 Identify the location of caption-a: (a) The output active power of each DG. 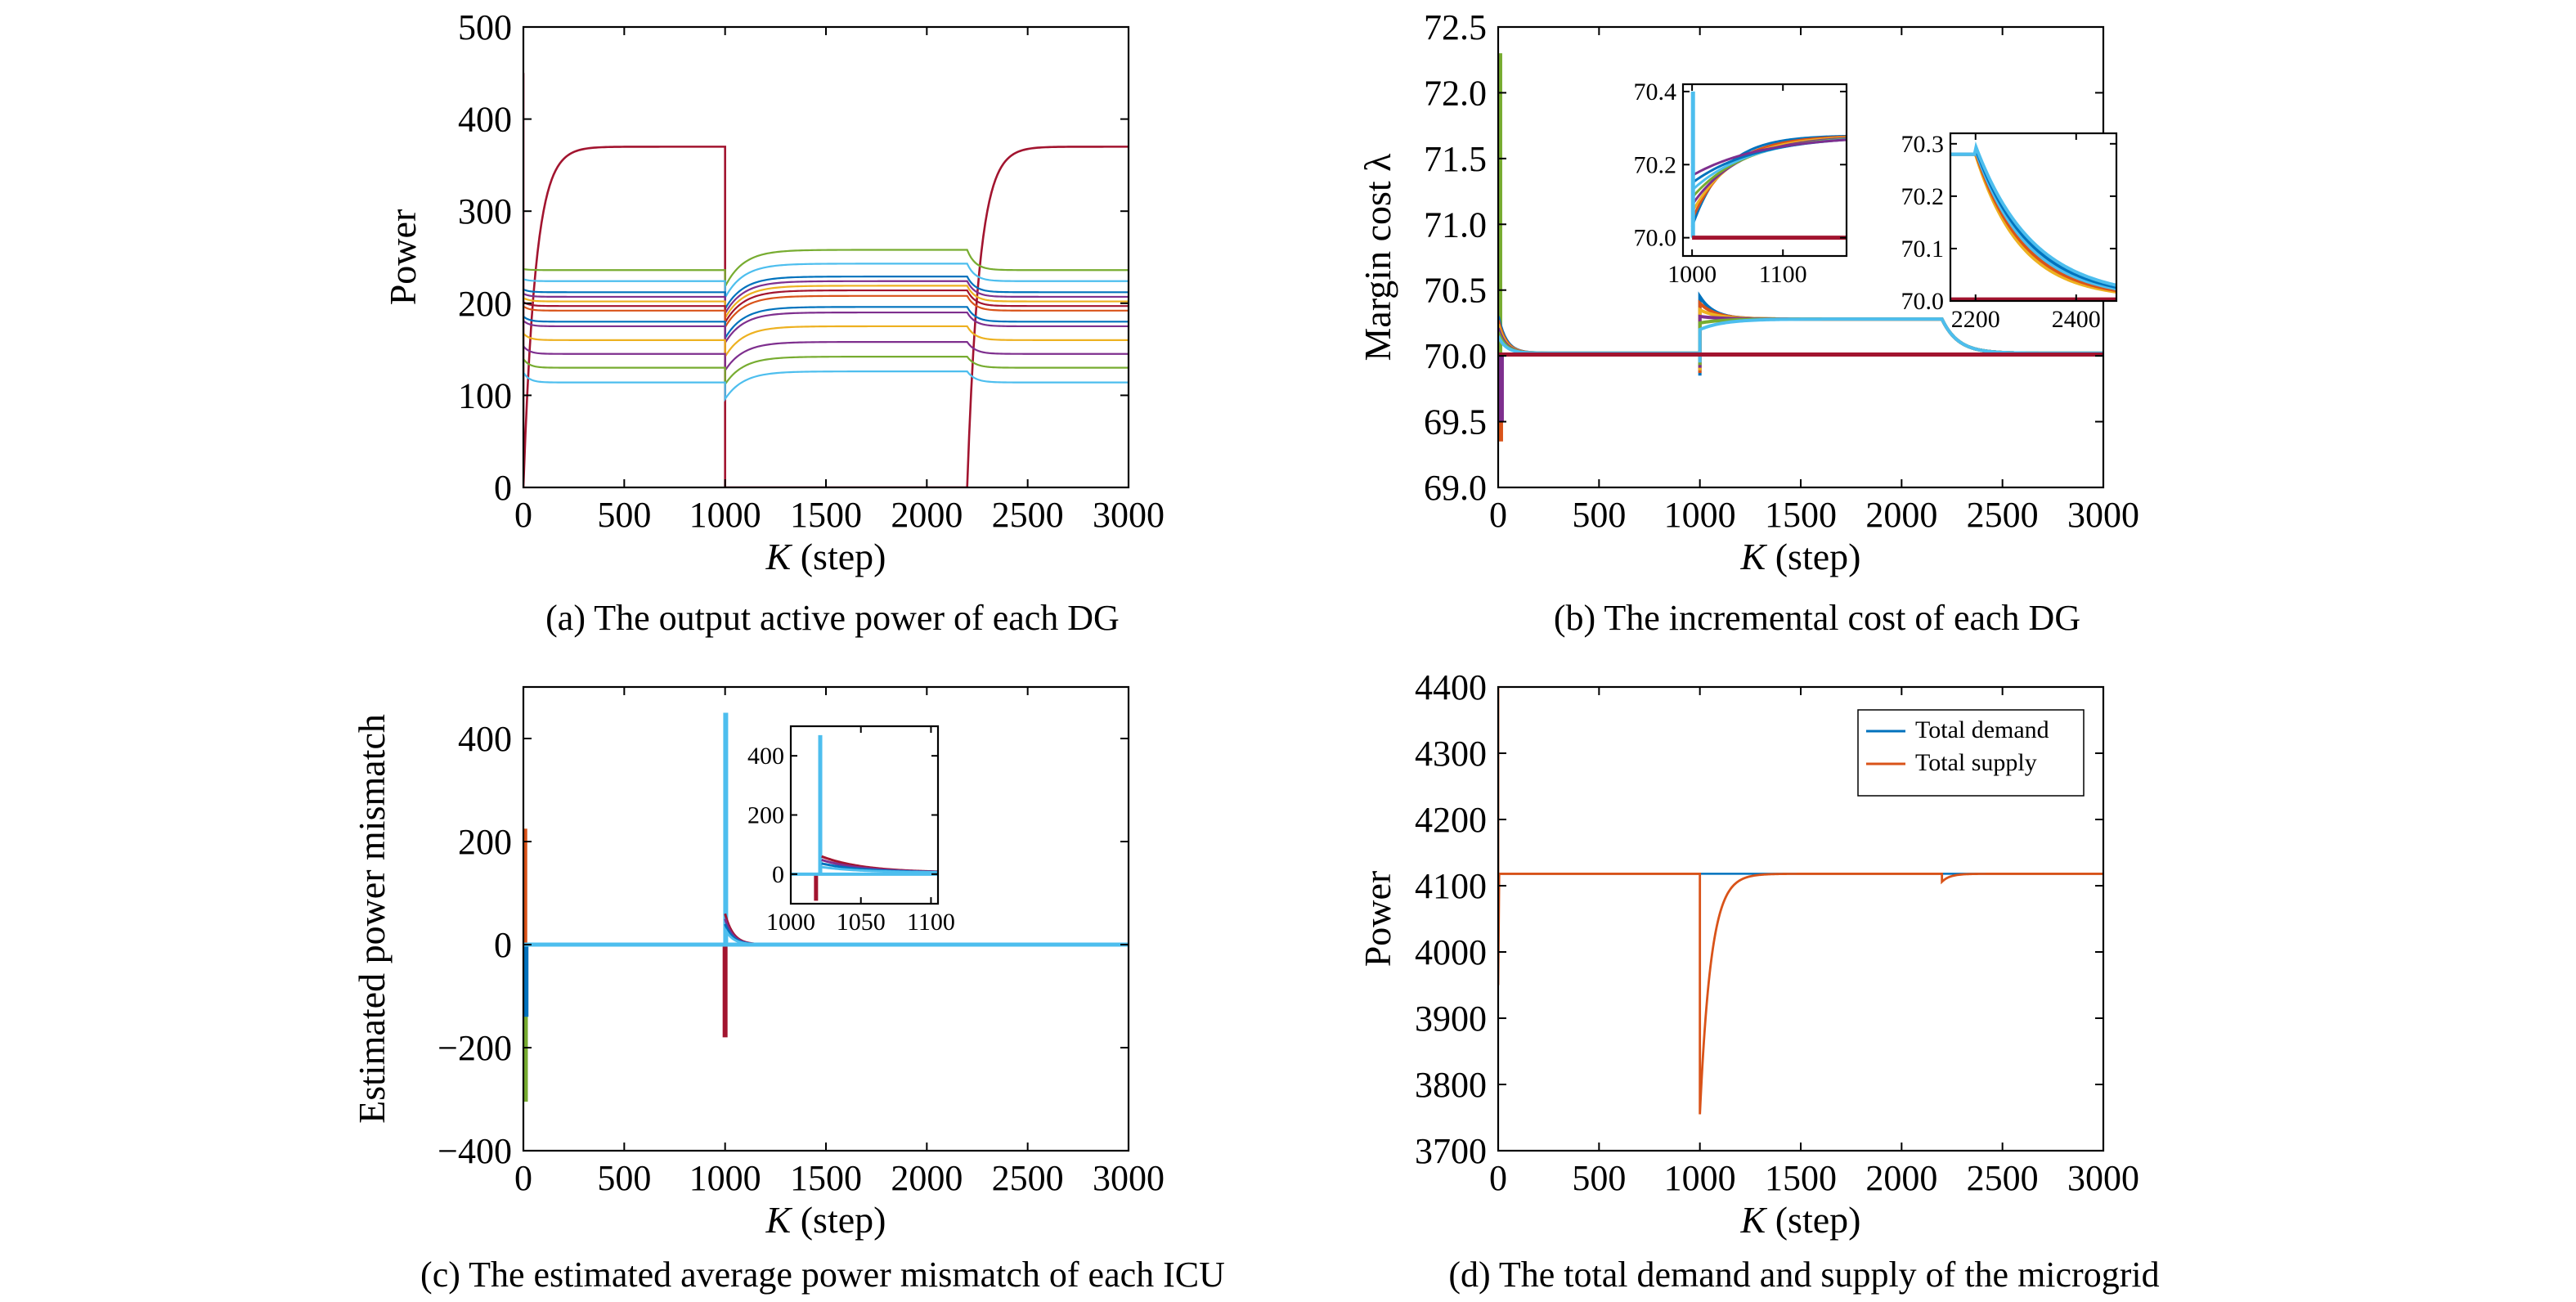
(833, 618).